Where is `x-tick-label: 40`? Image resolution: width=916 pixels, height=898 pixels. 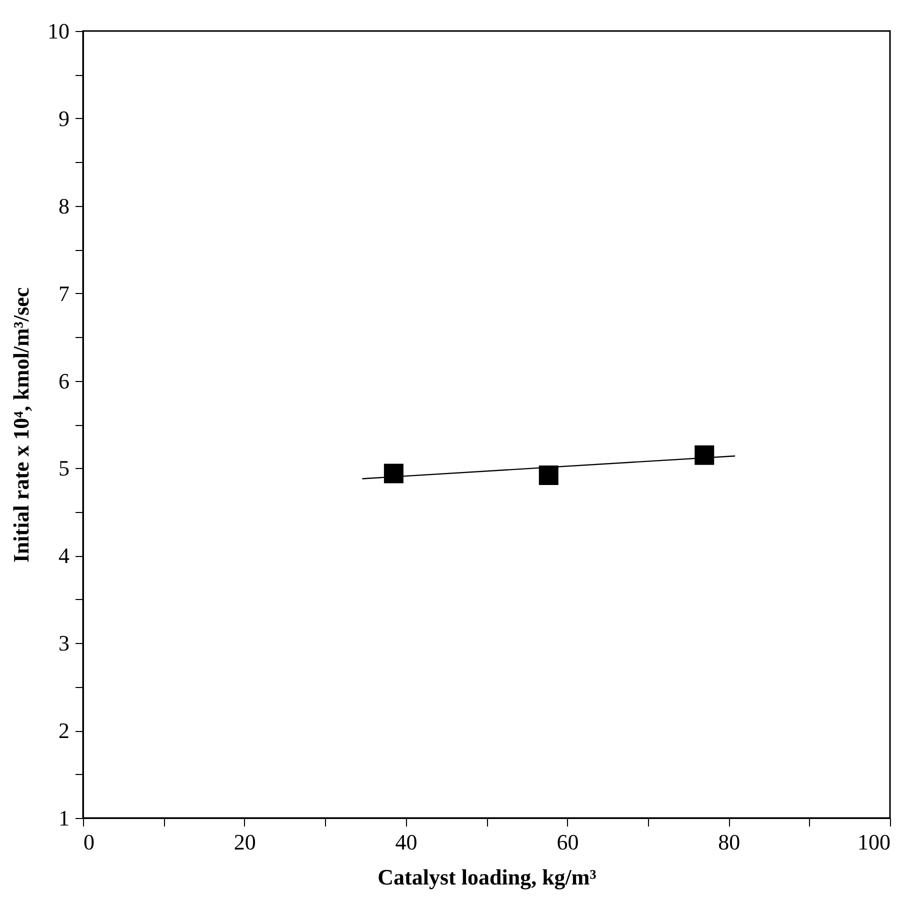 x-tick-label: 40 is located at coordinates (406, 842).